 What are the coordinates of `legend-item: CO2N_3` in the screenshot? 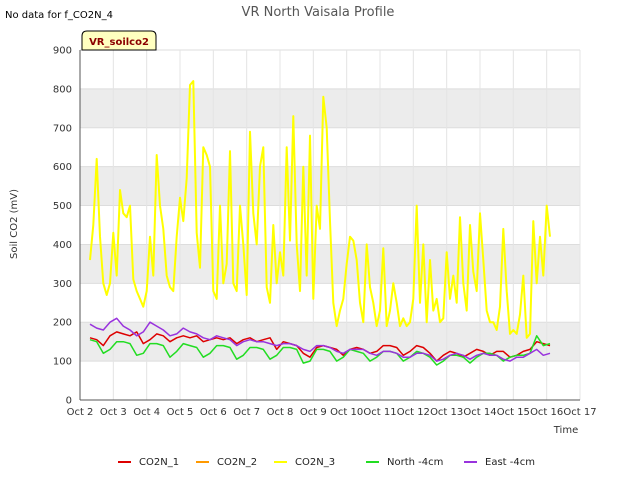 It's located at (304, 462).